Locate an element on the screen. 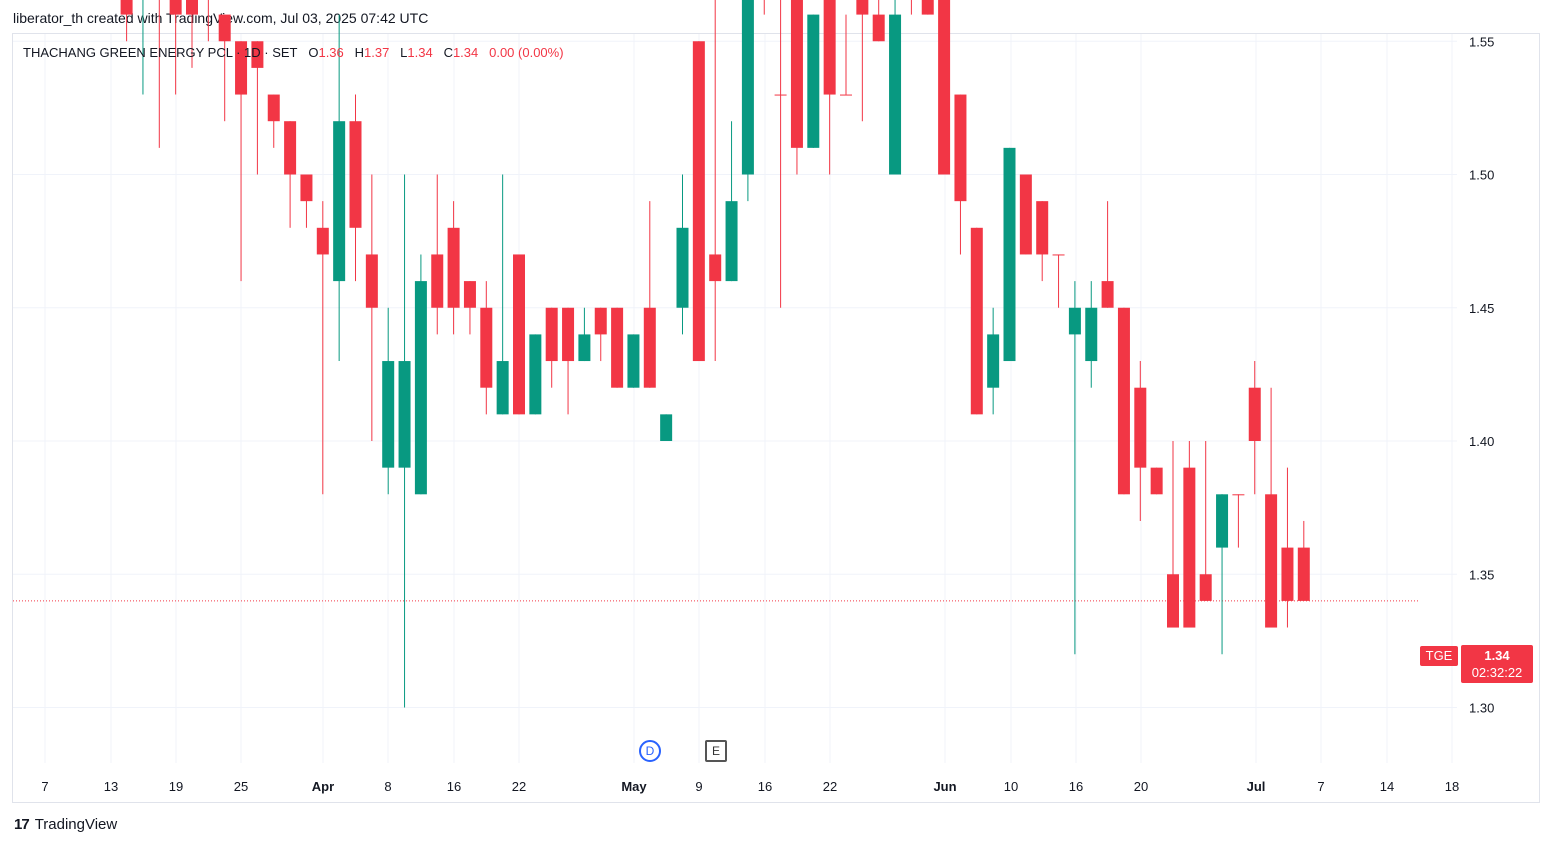 The image size is (1553, 847). x-tick-label: Jul is located at coordinates (1256, 786).